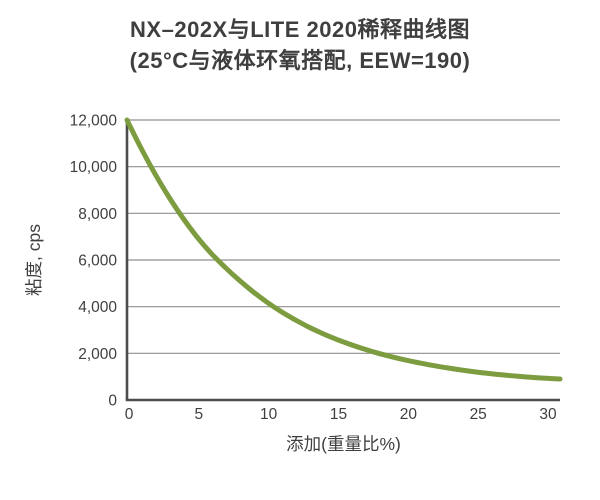 The image size is (600, 500). What do you see at coordinates (97, 354) in the screenshot?
I see `y-tick-label: 2,000` at bounding box center [97, 354].